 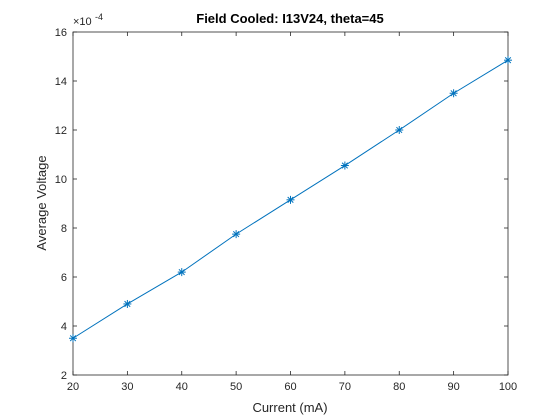 I want to click on y-tick-label: 4, so click(x=64, y=327).